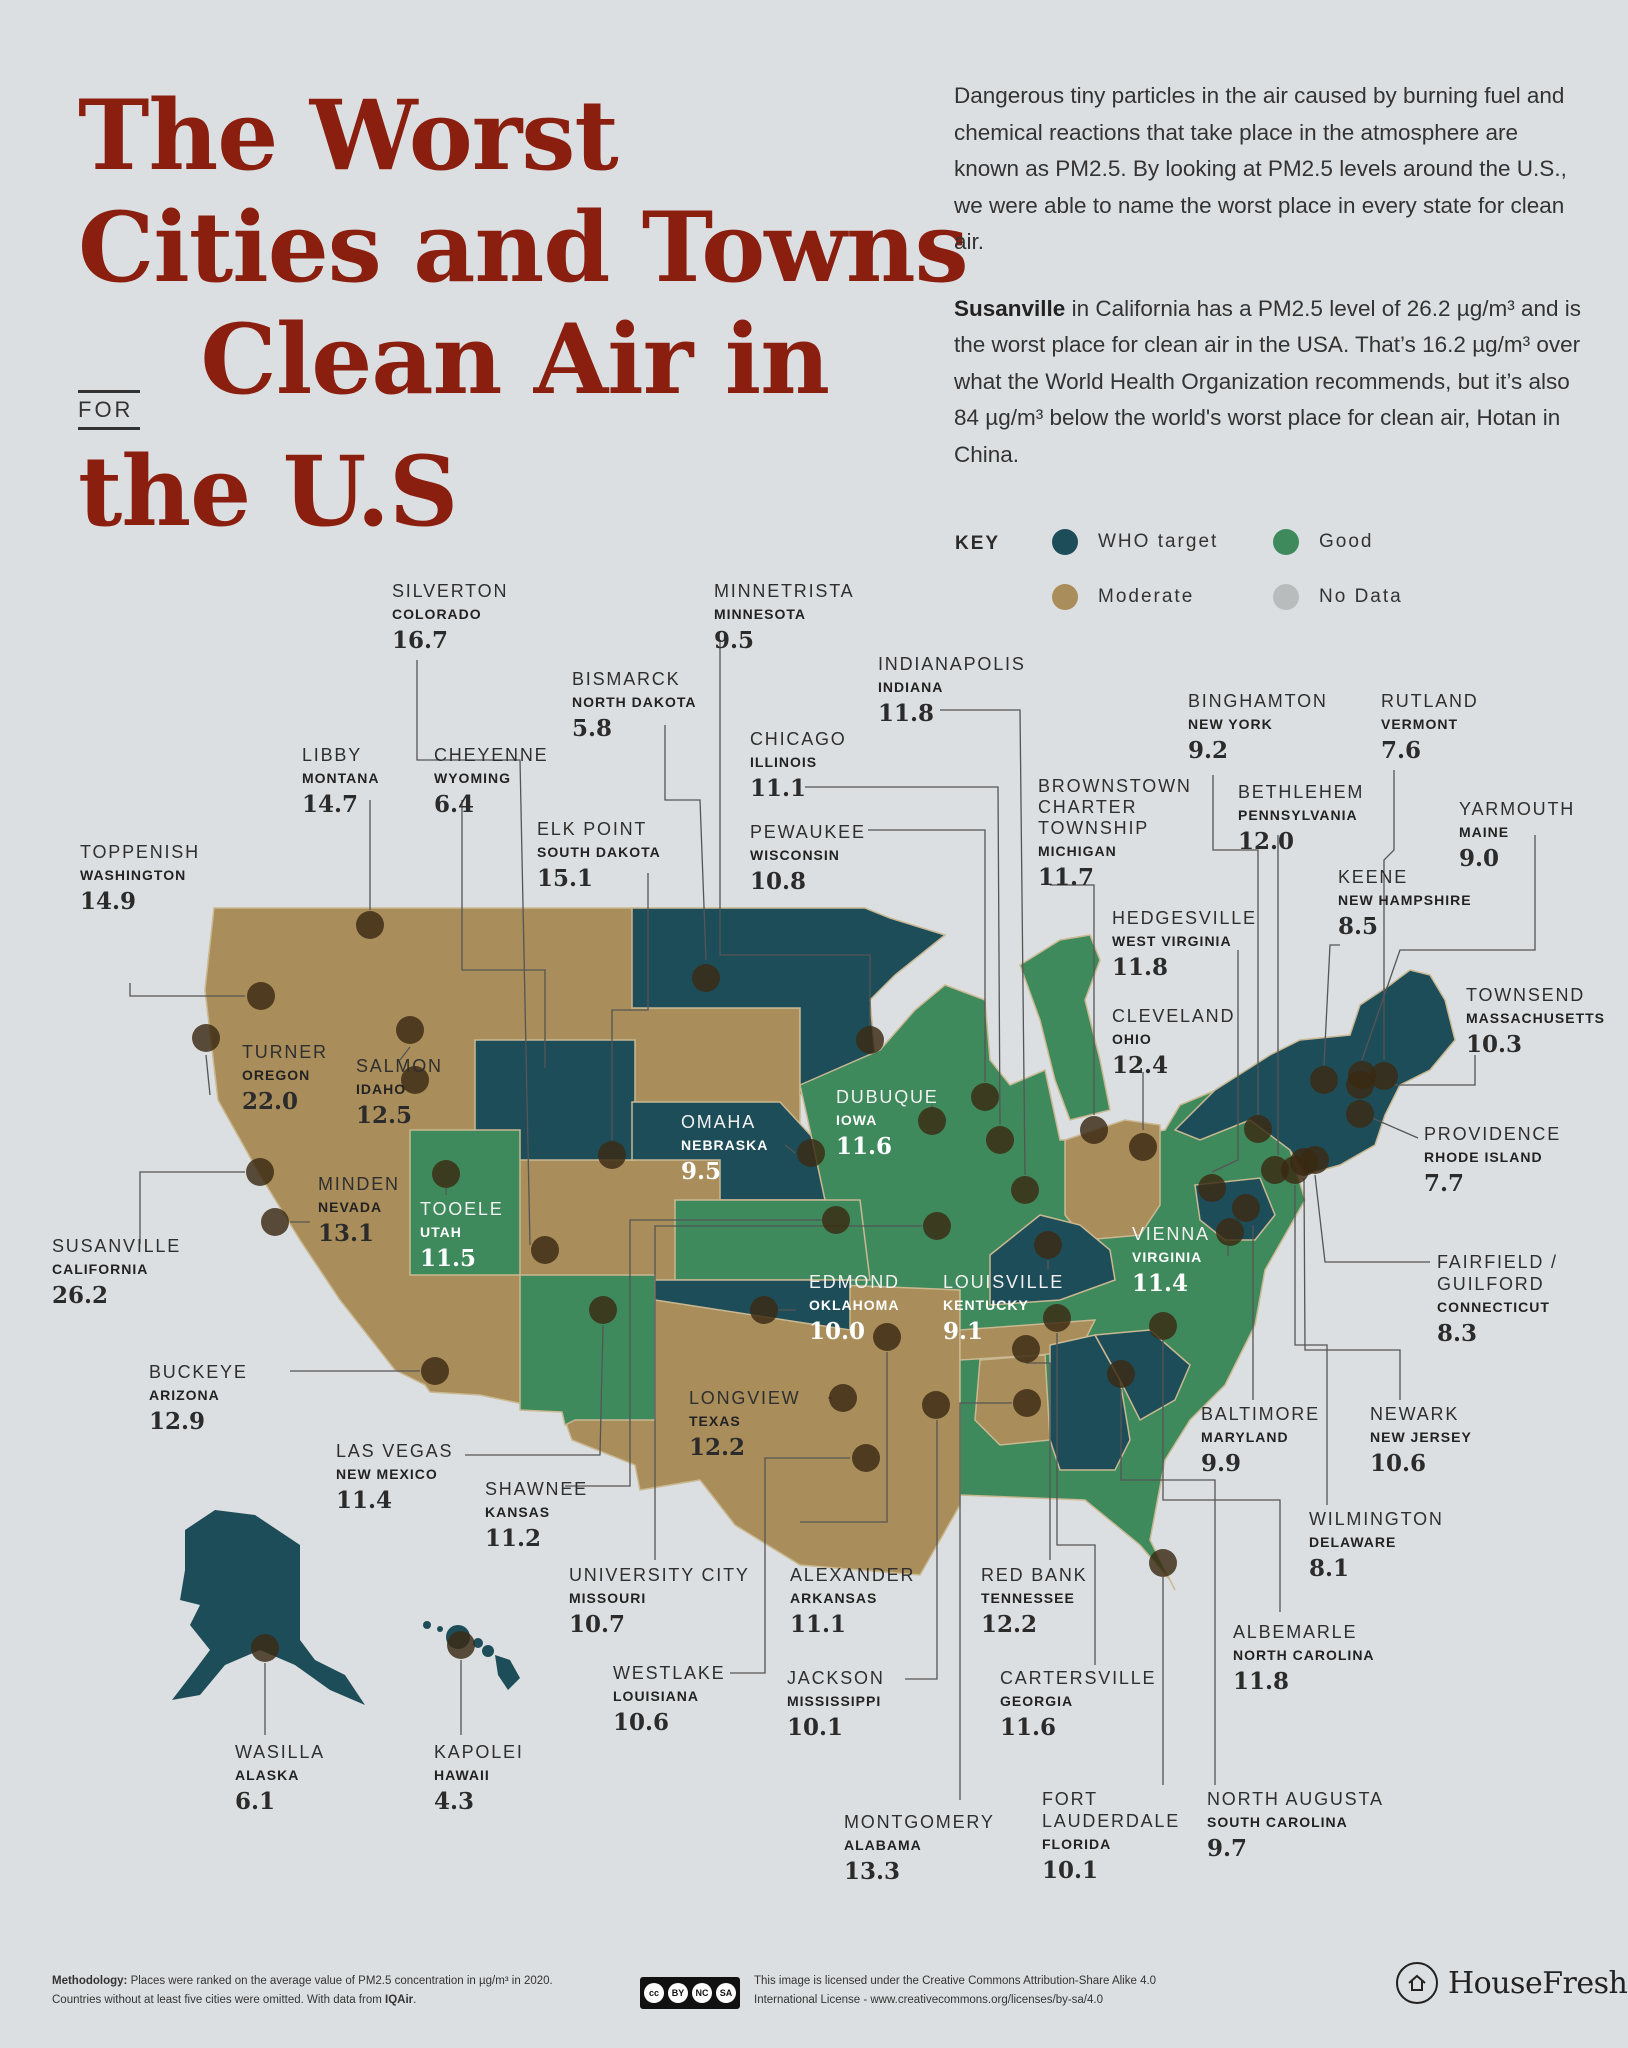 The width and height of the screenshot is (1628, 2048). I want to click on label-wasilla: WASILLA ALASKA 6.1, so click(280, 1778).